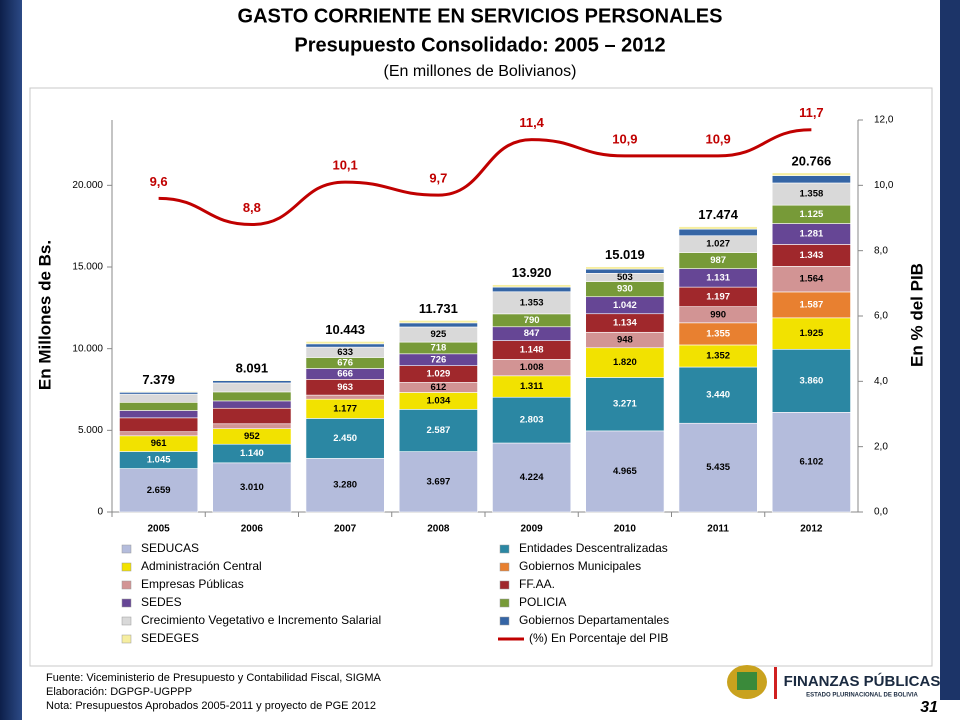 Image resolution: width=960 pixels, height=720 pixels. What do you see at coordinates (438, 374) in the screenshot?
I see `segment-label: 1.029` at bounding box center [438, 374].